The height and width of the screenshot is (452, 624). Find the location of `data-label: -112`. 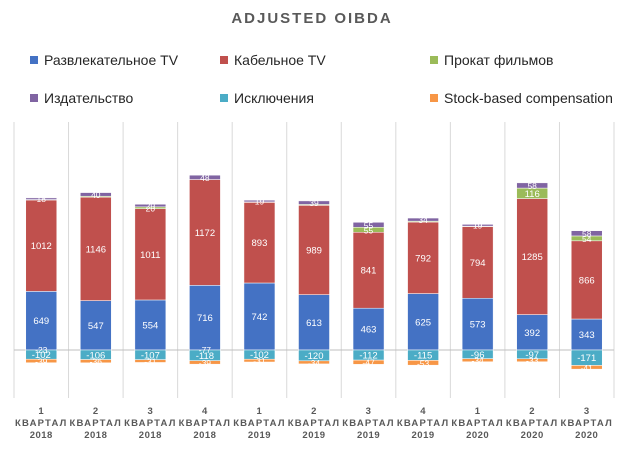

data-label: -112 is located at coordinates (368, 356).